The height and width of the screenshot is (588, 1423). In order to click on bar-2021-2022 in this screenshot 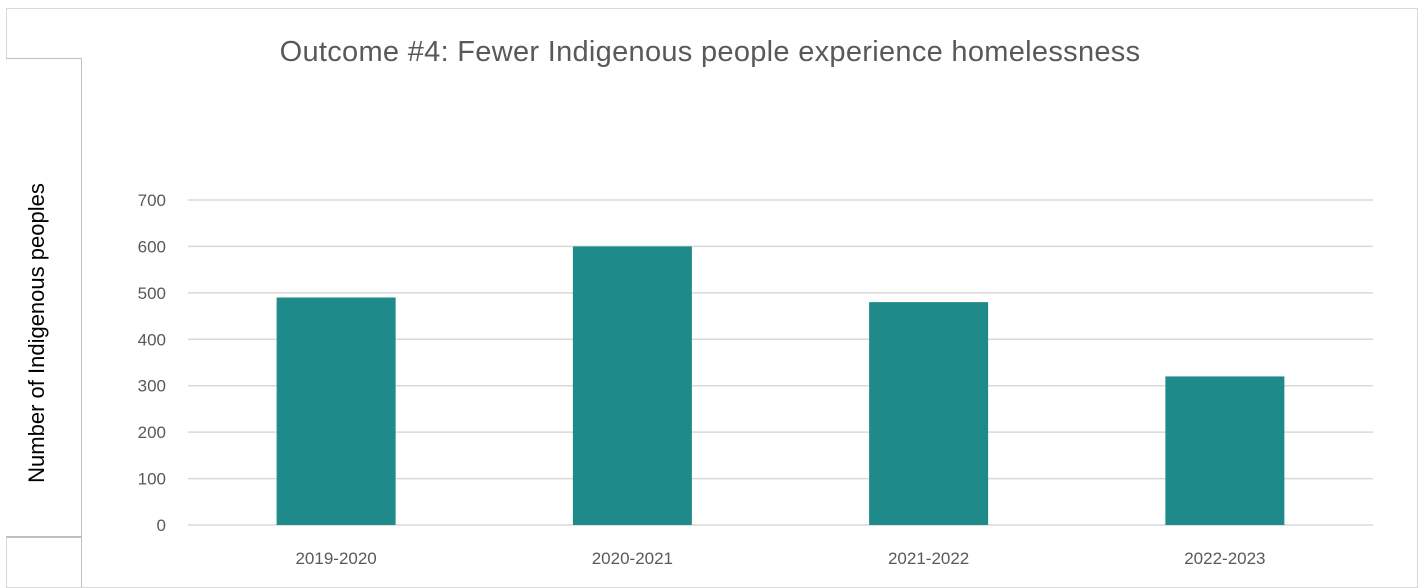, I will do `click(929, 413)`.